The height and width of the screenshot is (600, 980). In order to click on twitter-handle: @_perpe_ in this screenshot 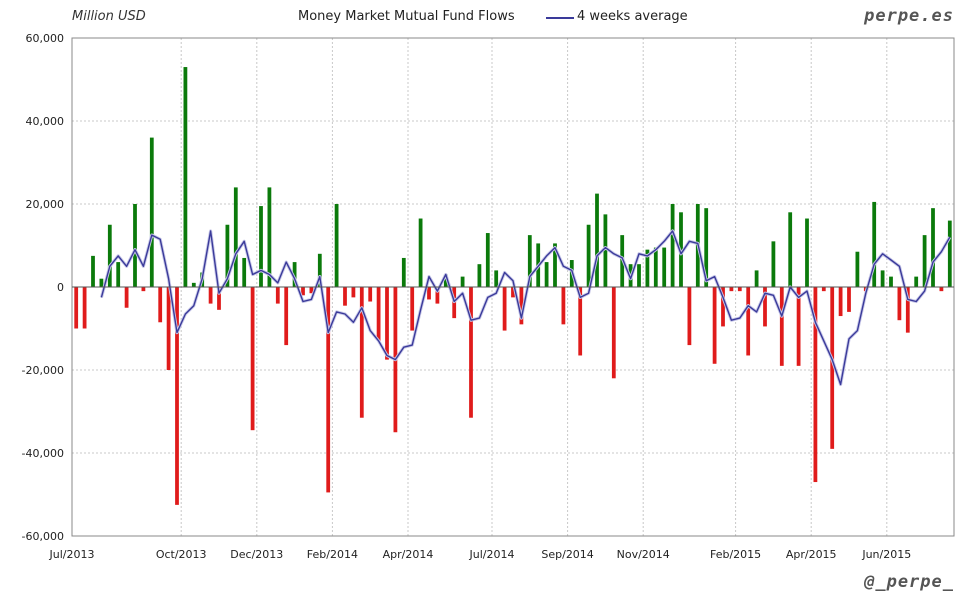, I will do `click(909, 582)`.